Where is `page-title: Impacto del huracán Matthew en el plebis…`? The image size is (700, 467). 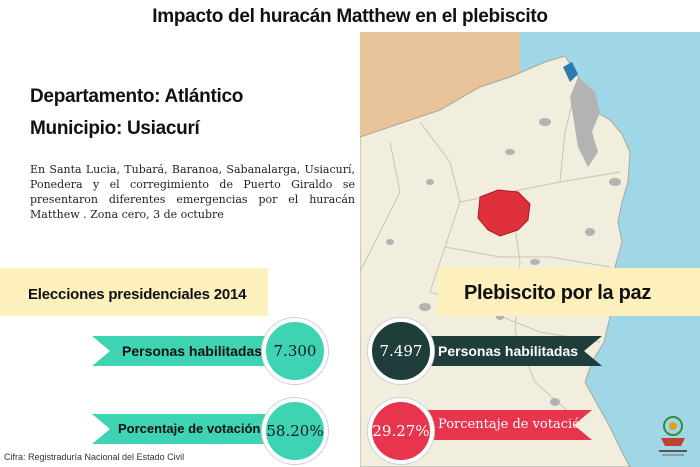 page-title: Impacto del huracán Matthew en el plebis… is located at coordinates (350, 16).